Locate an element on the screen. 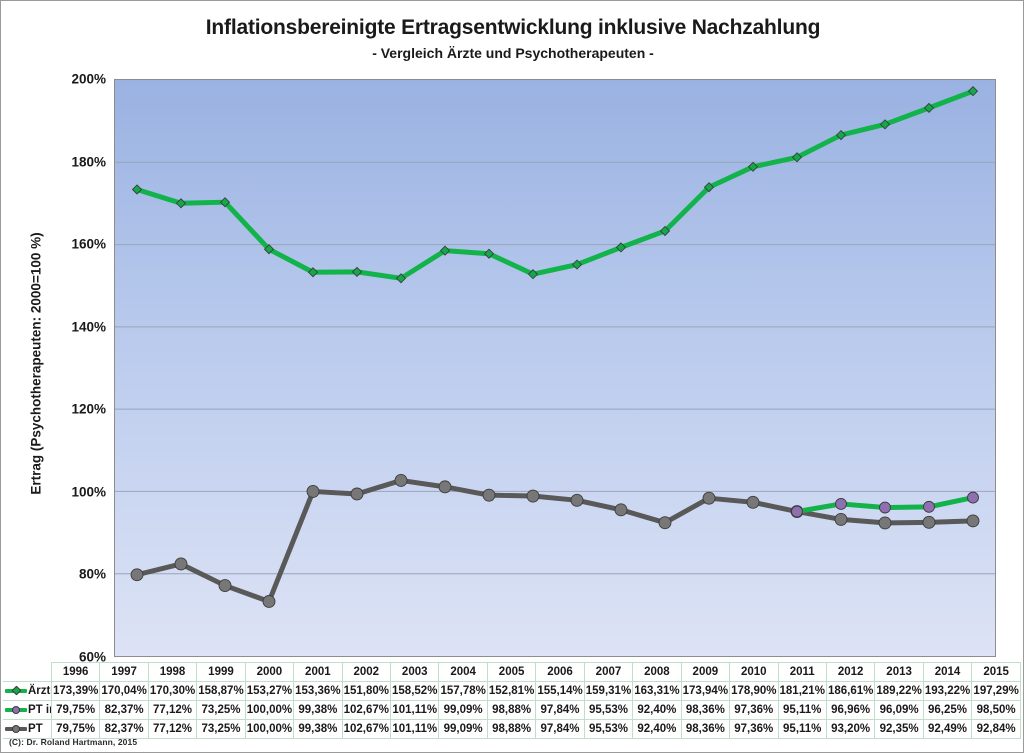 The height and width of the screenshot is (753, 1024). series-line is located at coordinates (555, 540).